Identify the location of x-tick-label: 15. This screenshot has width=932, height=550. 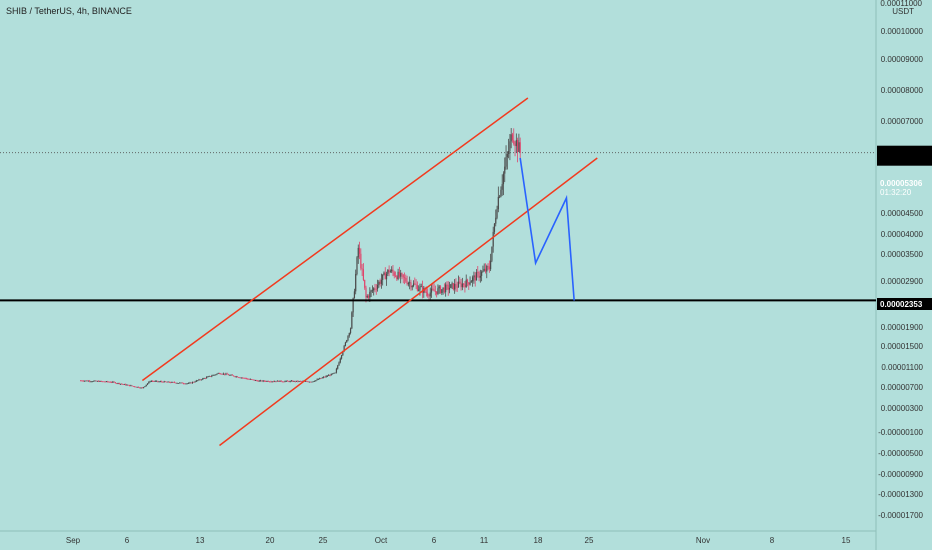
(846, 540).